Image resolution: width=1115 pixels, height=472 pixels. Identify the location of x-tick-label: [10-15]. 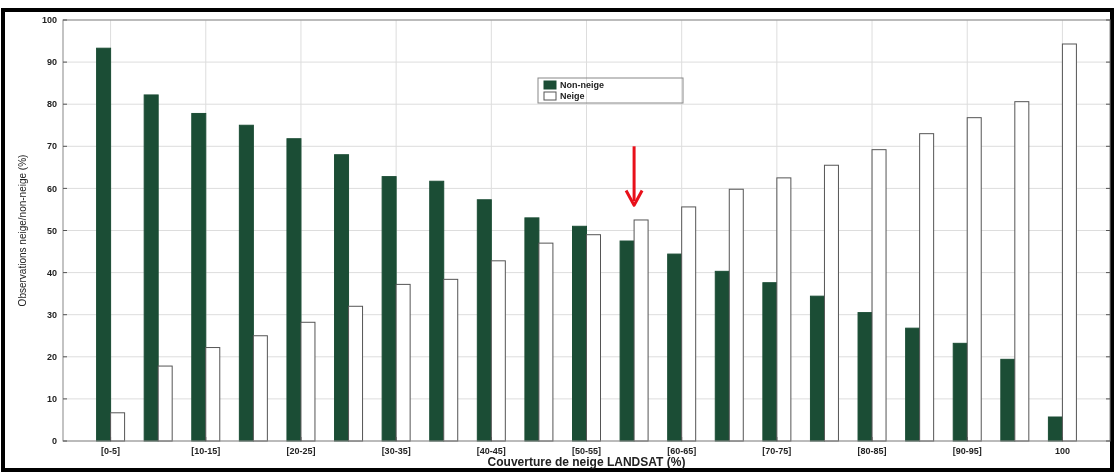
(206, 451).